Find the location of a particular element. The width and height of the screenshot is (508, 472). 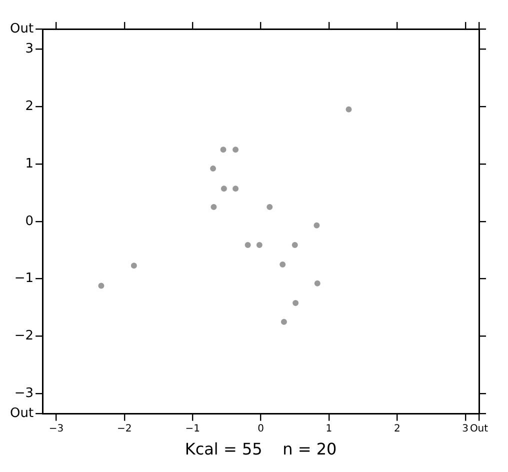

y-tick-label: 0 is located at coordinates (29, 221).